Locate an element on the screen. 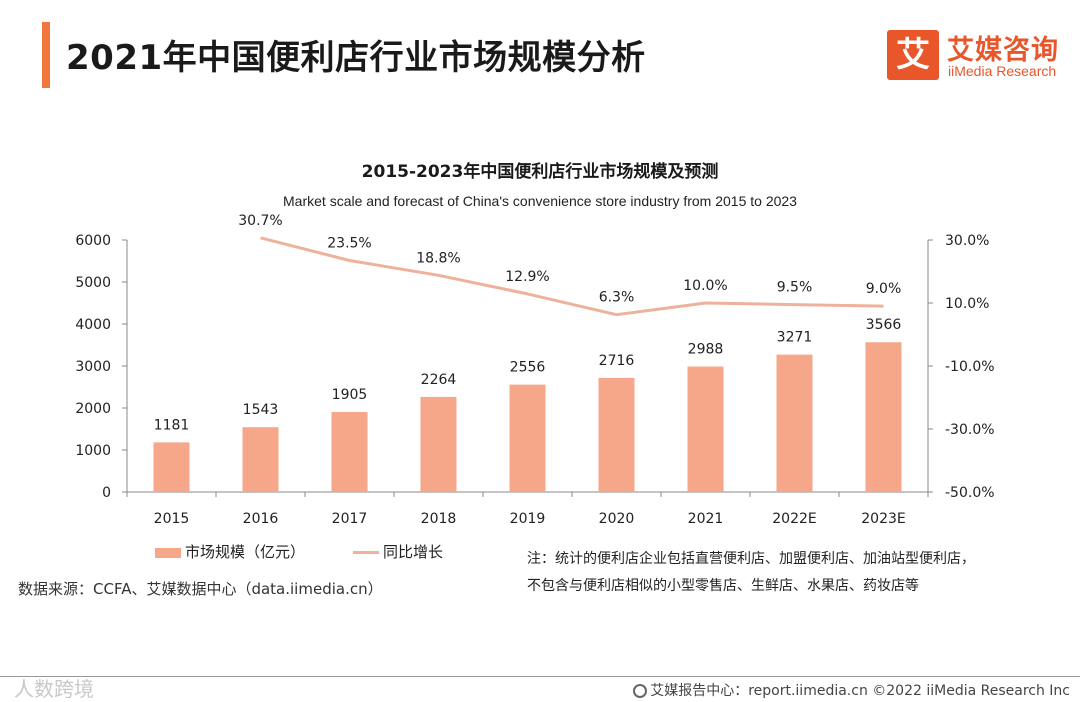 This screenshot has height=702, width=1080. chart-title: 2015-2023年中国便利店行业市场规模及预测 is located at coordinates (540, 171).